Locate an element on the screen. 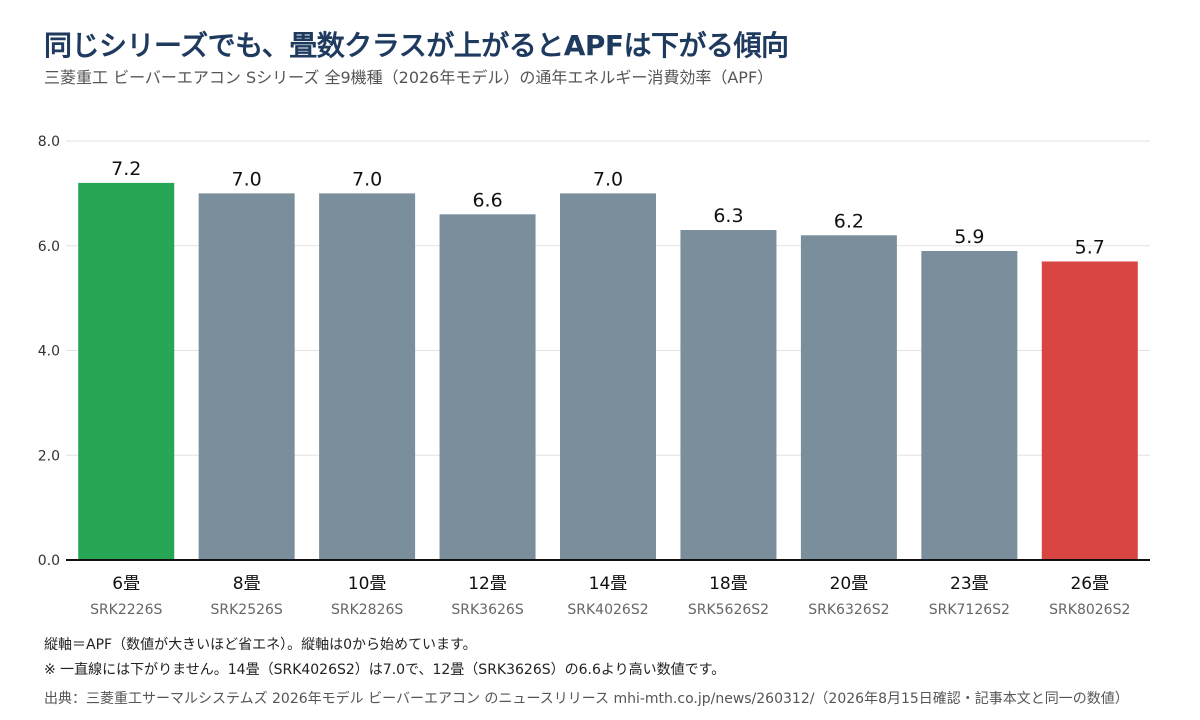 This screenshot has height=720, width=1200. x-tick-label: 10畳 is located at coordinates (367, 584).